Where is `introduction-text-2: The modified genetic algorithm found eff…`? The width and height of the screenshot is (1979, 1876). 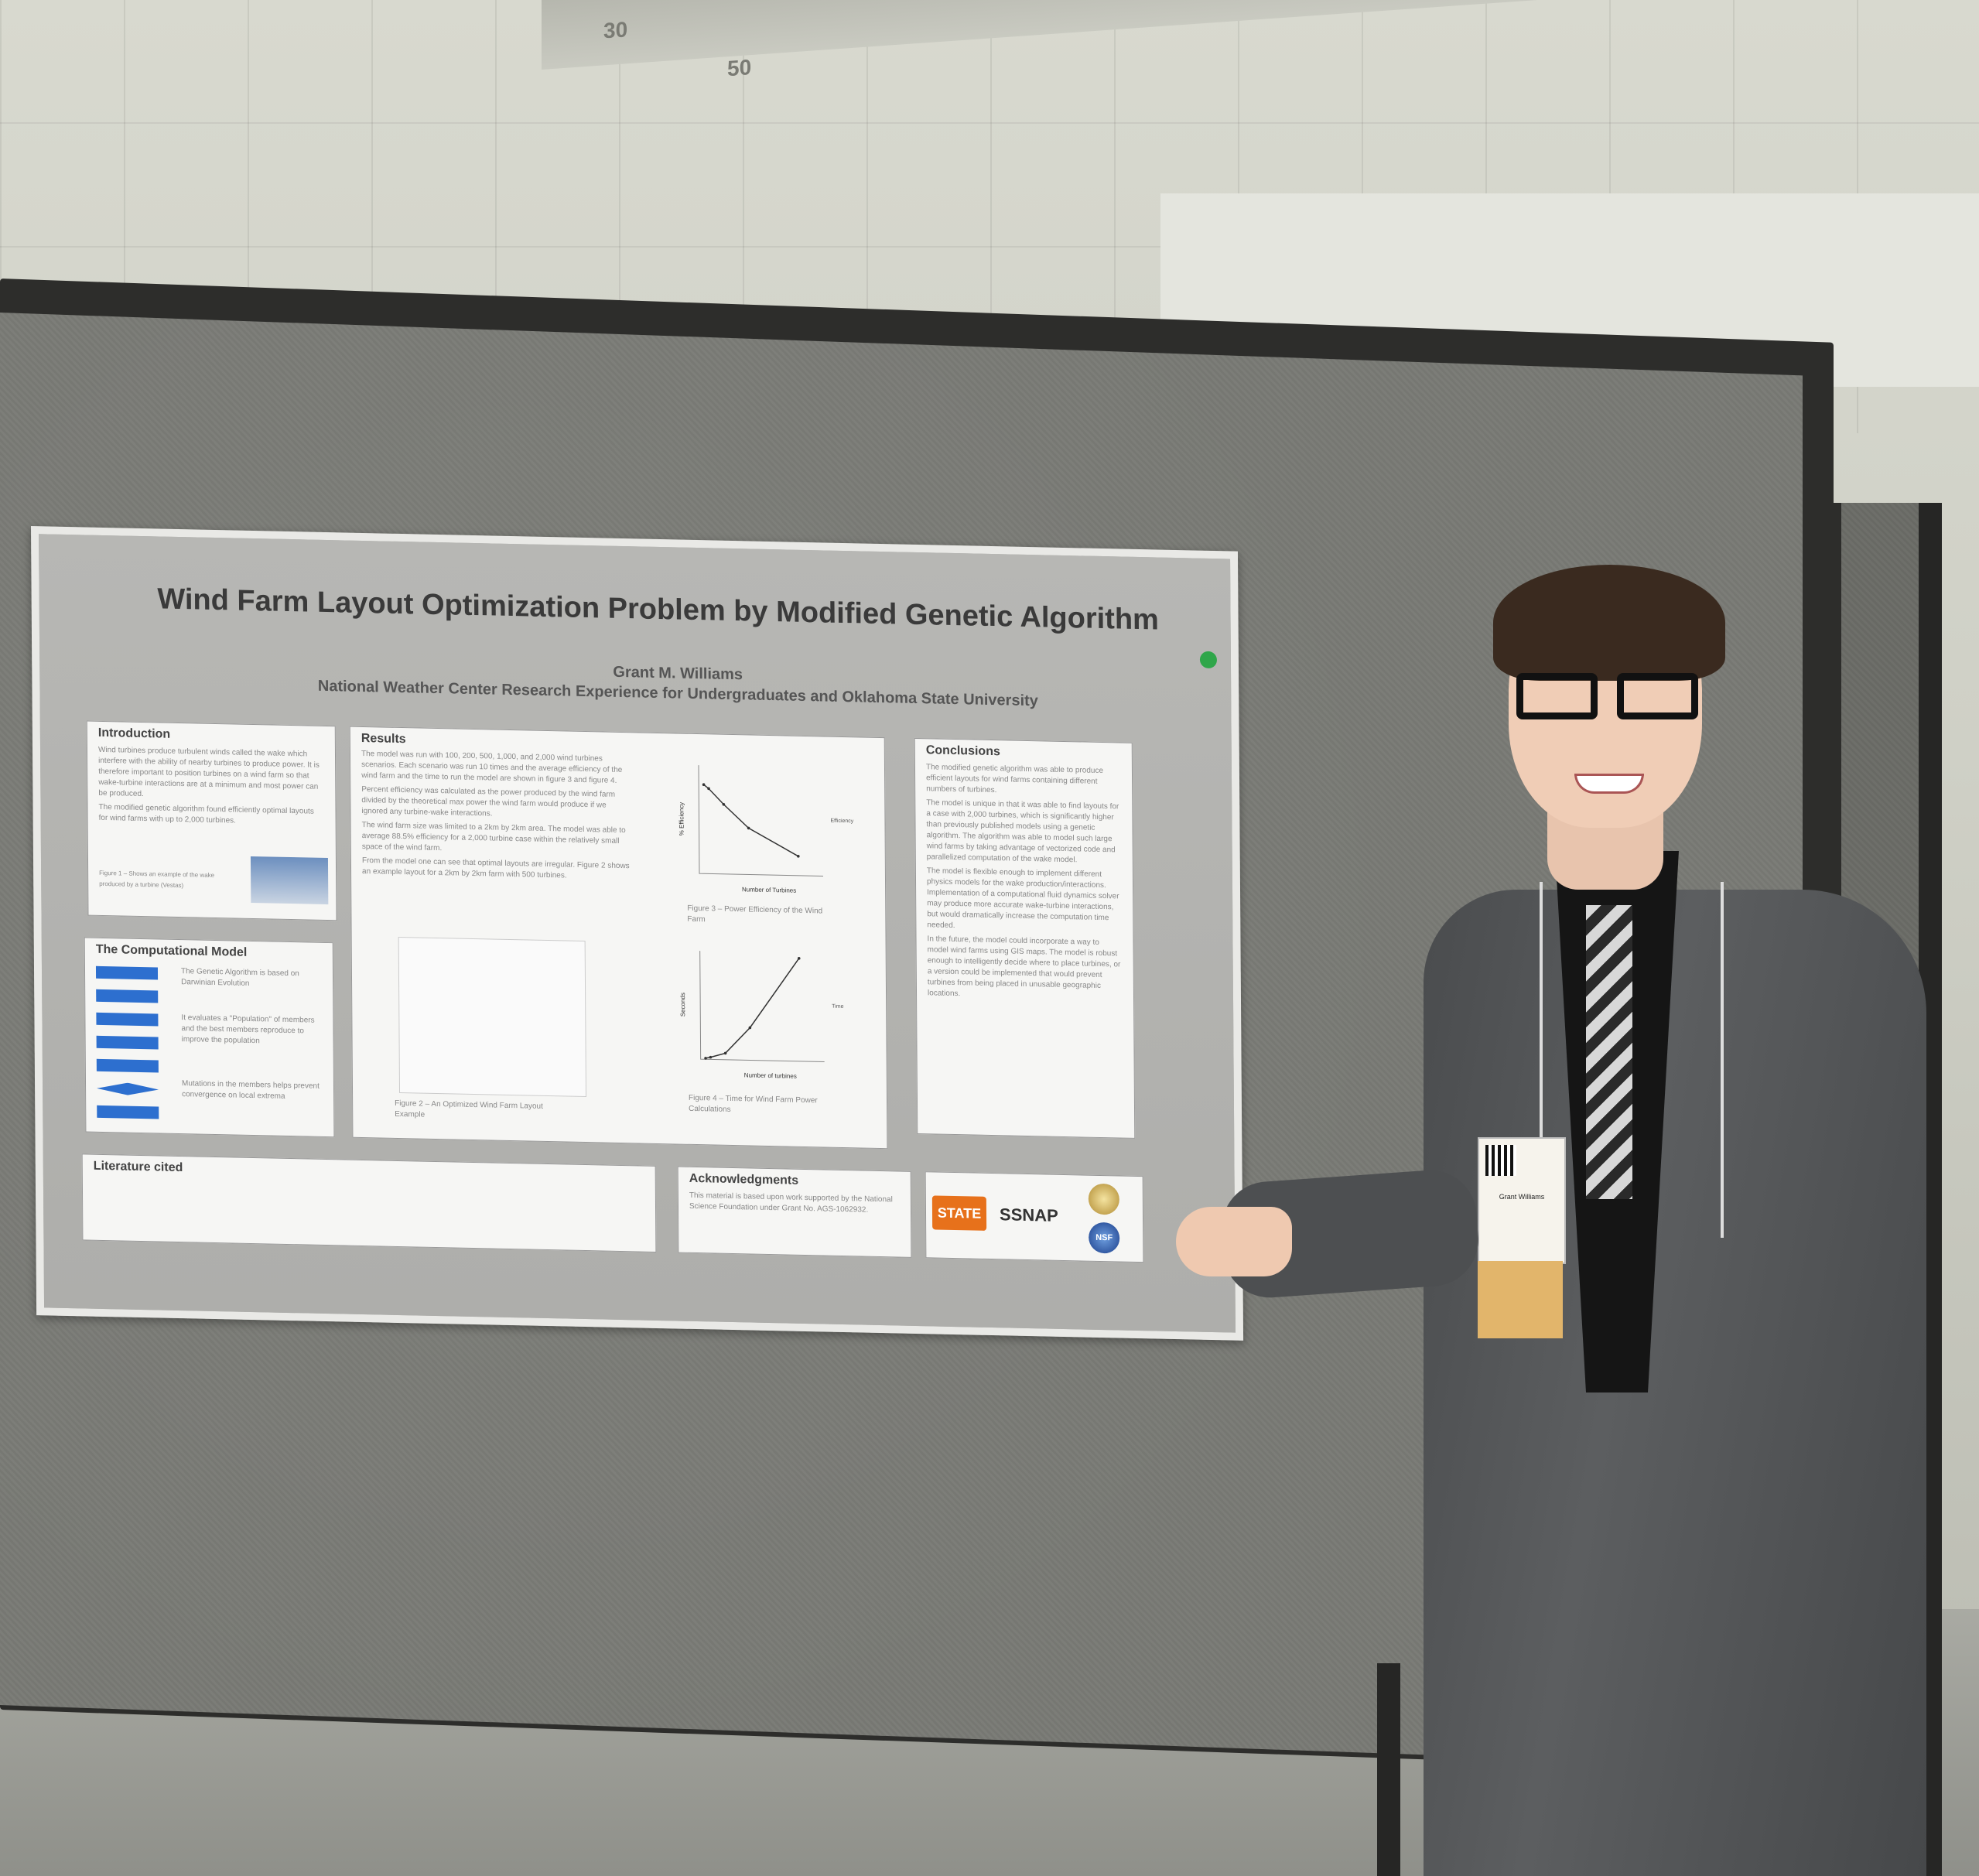 introduction-text-2: The modified genetic algorithm found eff… is located at coordinates (206, 813).